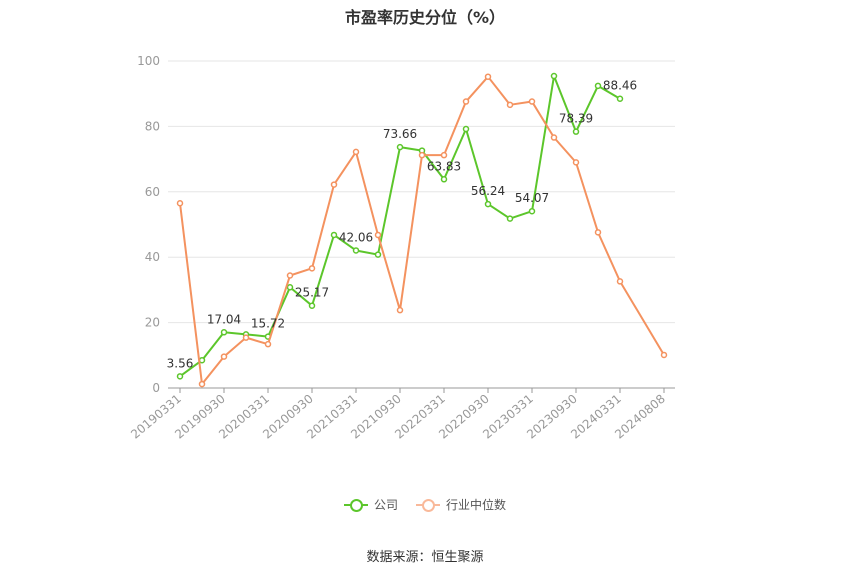 The width and height of the screenshot is (850, 575). I want to click on legend-swatch-company, so click(355, 505).